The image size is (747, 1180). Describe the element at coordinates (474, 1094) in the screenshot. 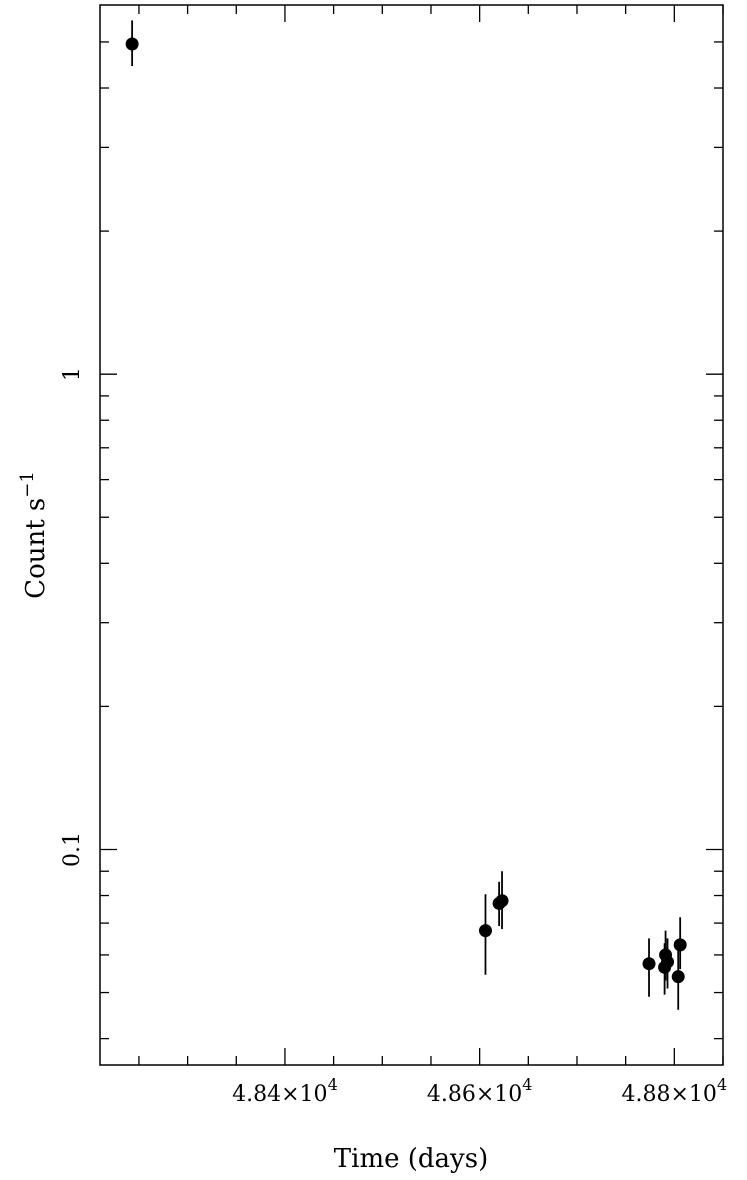

I see `x-tick-mantissa: 4.86×10` at that location.